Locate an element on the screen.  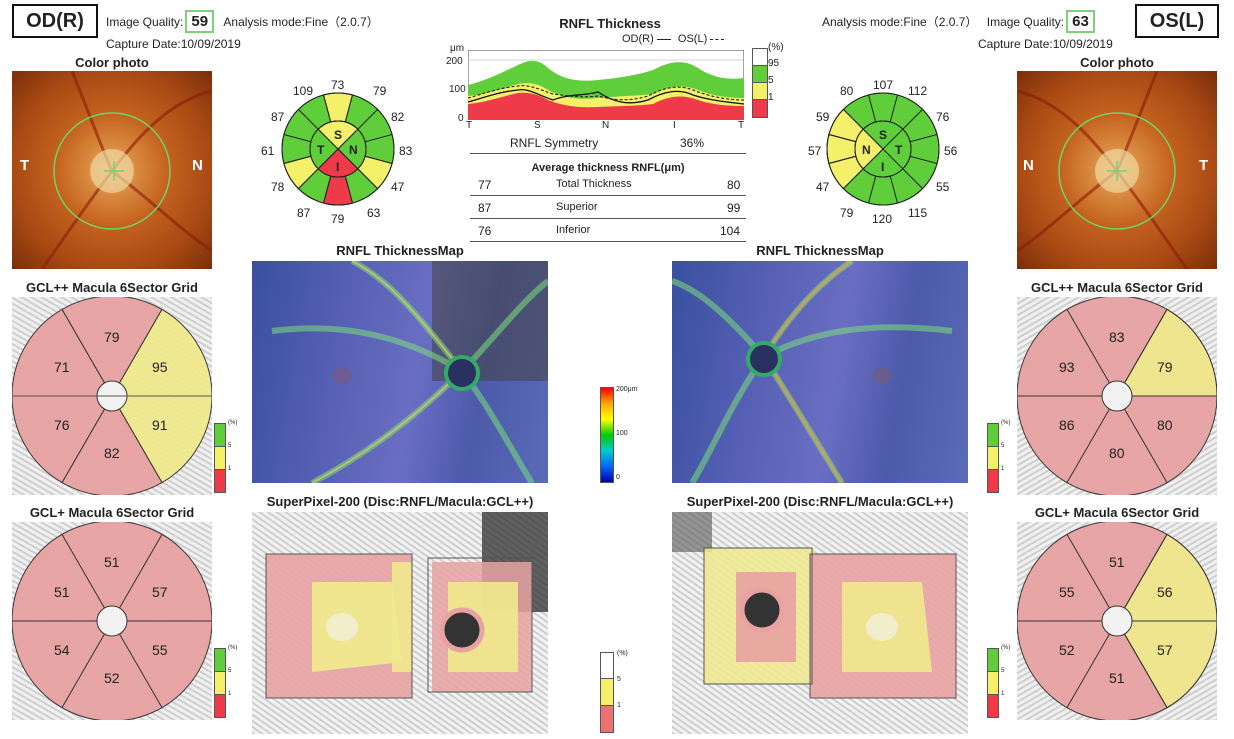
os-gclpp-legend-green is located at coordinates (993, 435).